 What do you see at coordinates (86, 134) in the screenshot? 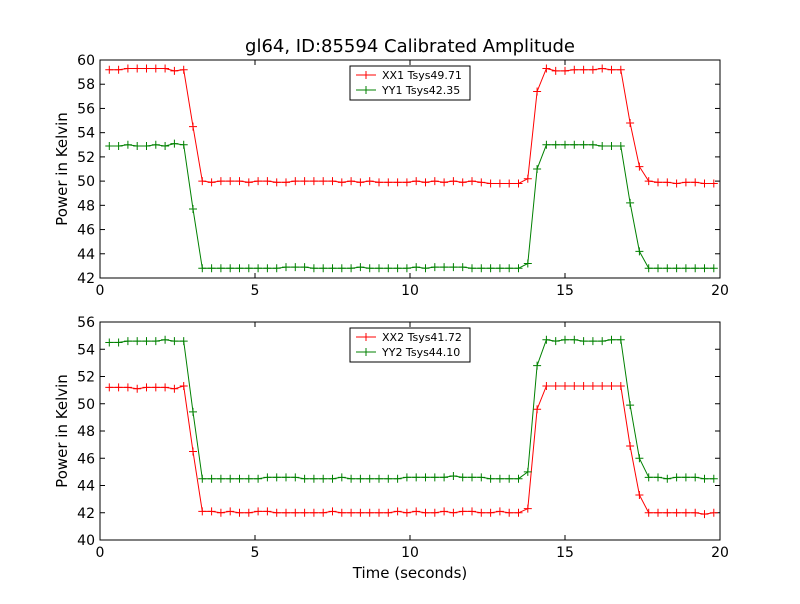
I see `top-y-tick-label: 54` at bounding box center [86, 134].